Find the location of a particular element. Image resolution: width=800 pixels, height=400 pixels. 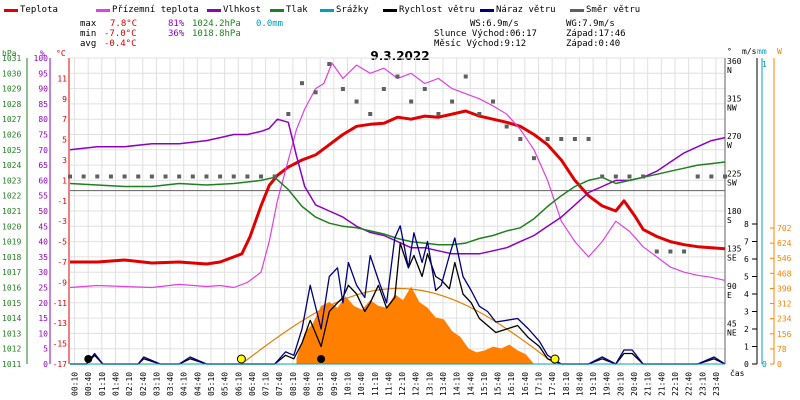

svg-text: Rychlost větru is located at coordinates (437, 10).